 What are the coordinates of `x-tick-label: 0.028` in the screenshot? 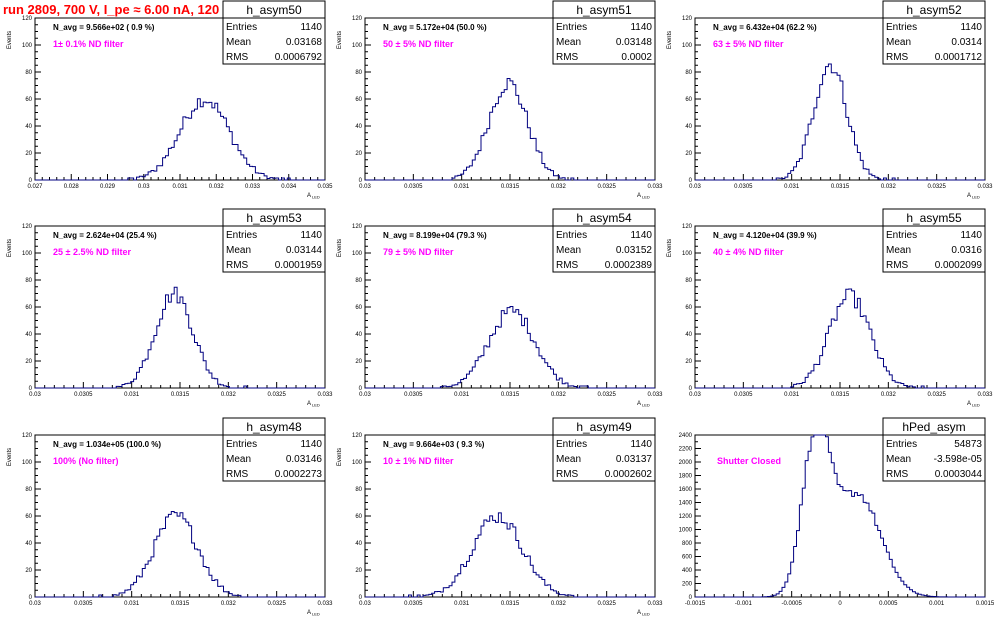 It's located at (72, 187).